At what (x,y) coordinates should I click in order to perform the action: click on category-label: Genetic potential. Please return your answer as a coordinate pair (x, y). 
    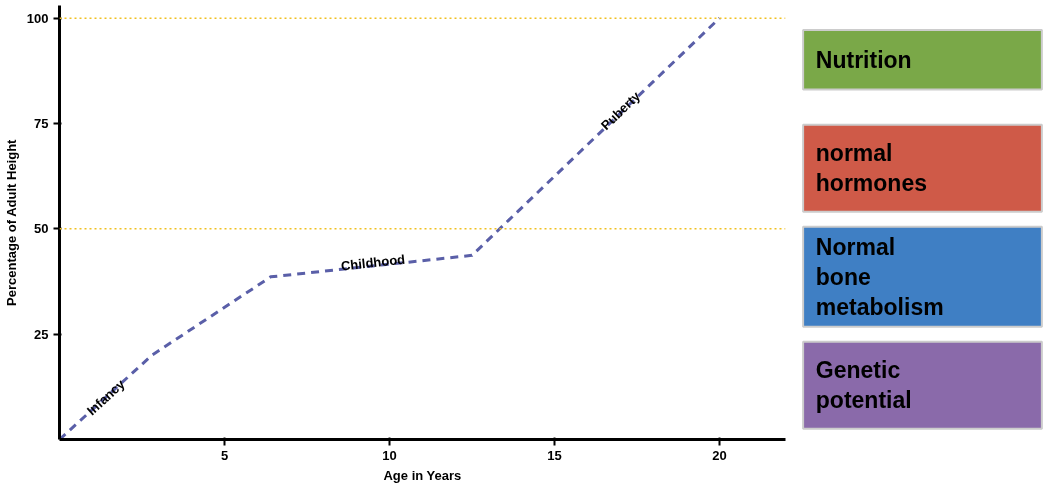
    Looking at the image, I should click on (863, 385).